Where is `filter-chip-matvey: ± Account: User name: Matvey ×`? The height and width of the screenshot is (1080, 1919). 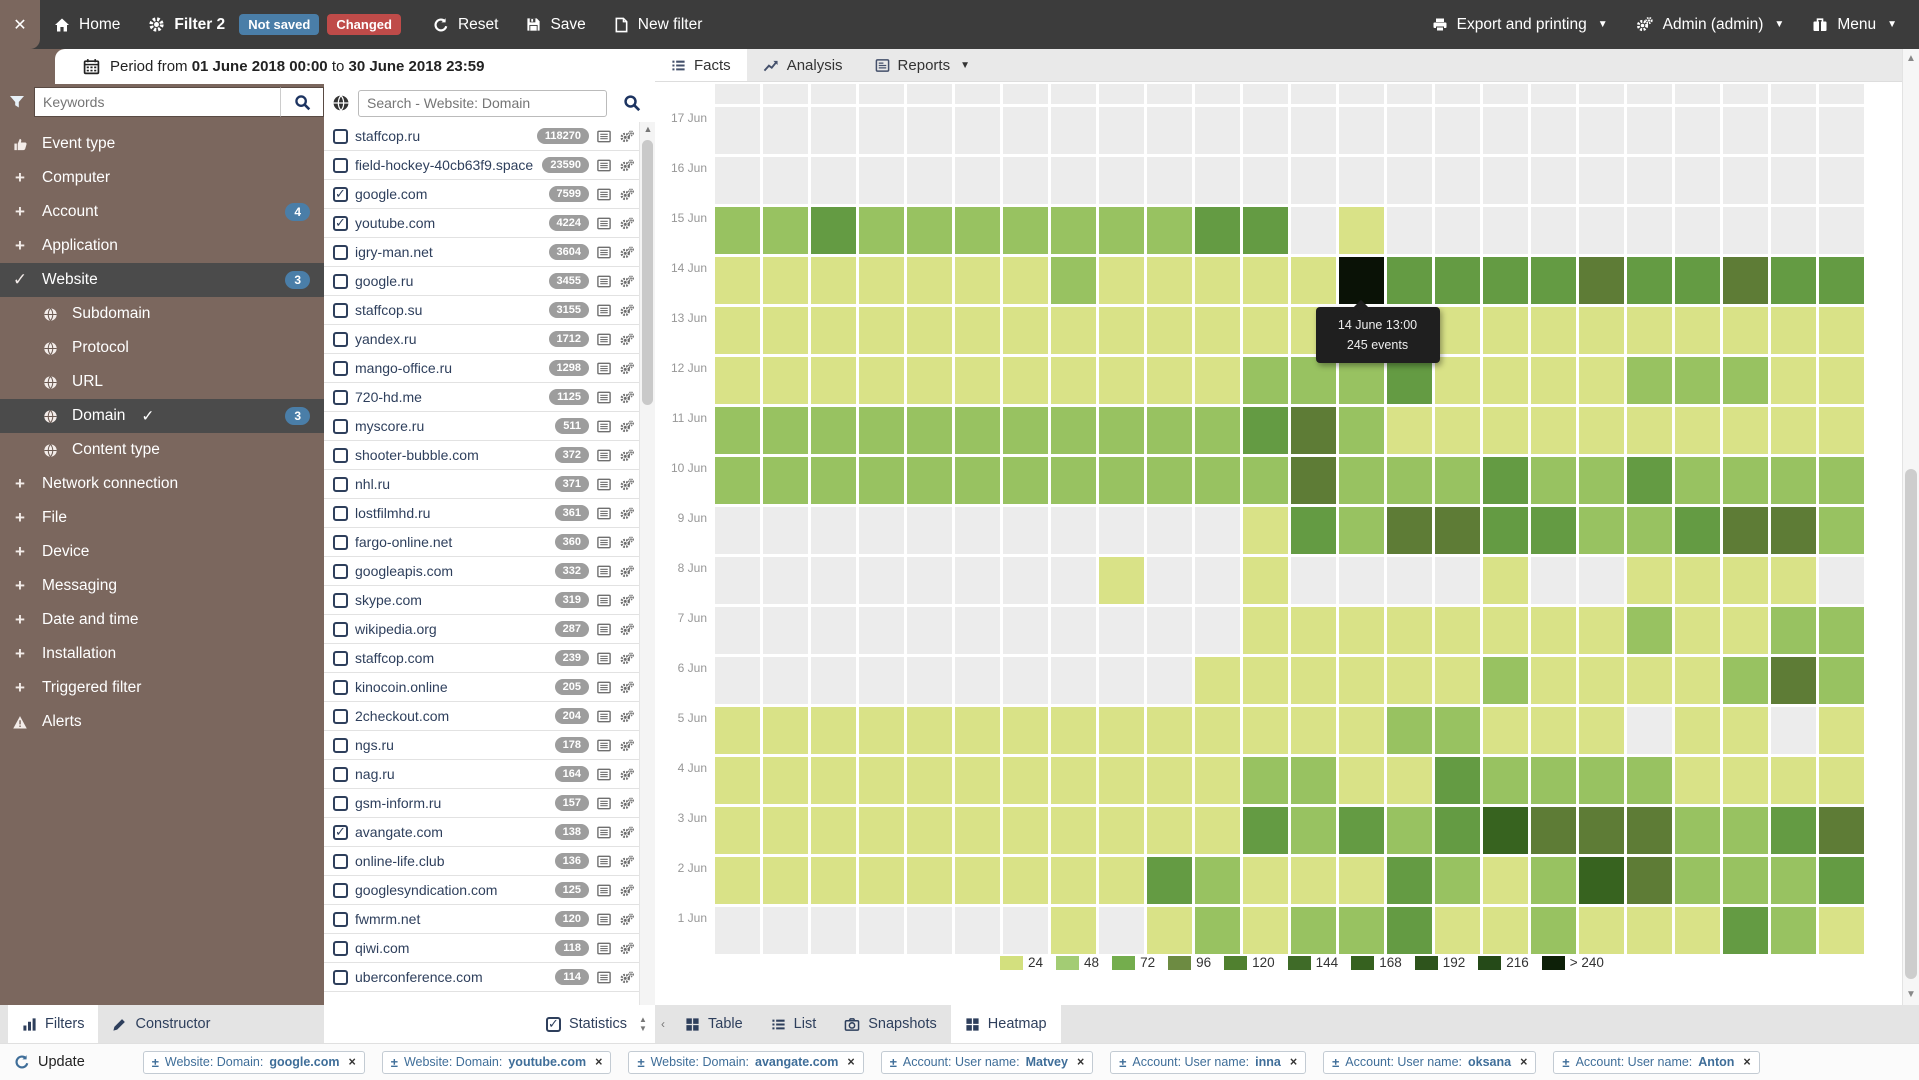 filter-chip-matvey: ± Account: User name: Matvey × is located at coordinates (987, 1062).